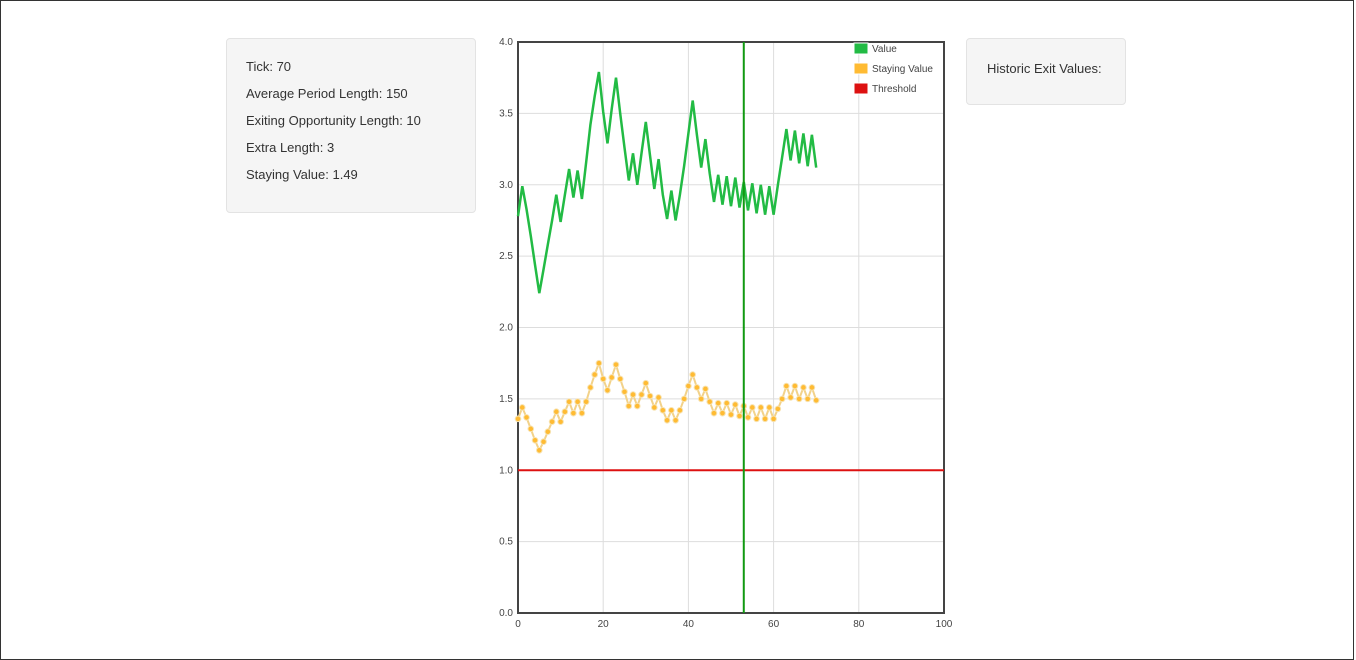 The width and height of the screenshot is (1356, 660). Describe the element at coordinates (333, 120) in the screenshot. I see `exiting-opportunity-length-label: Exiting Opportunity Length: 10` at that location.